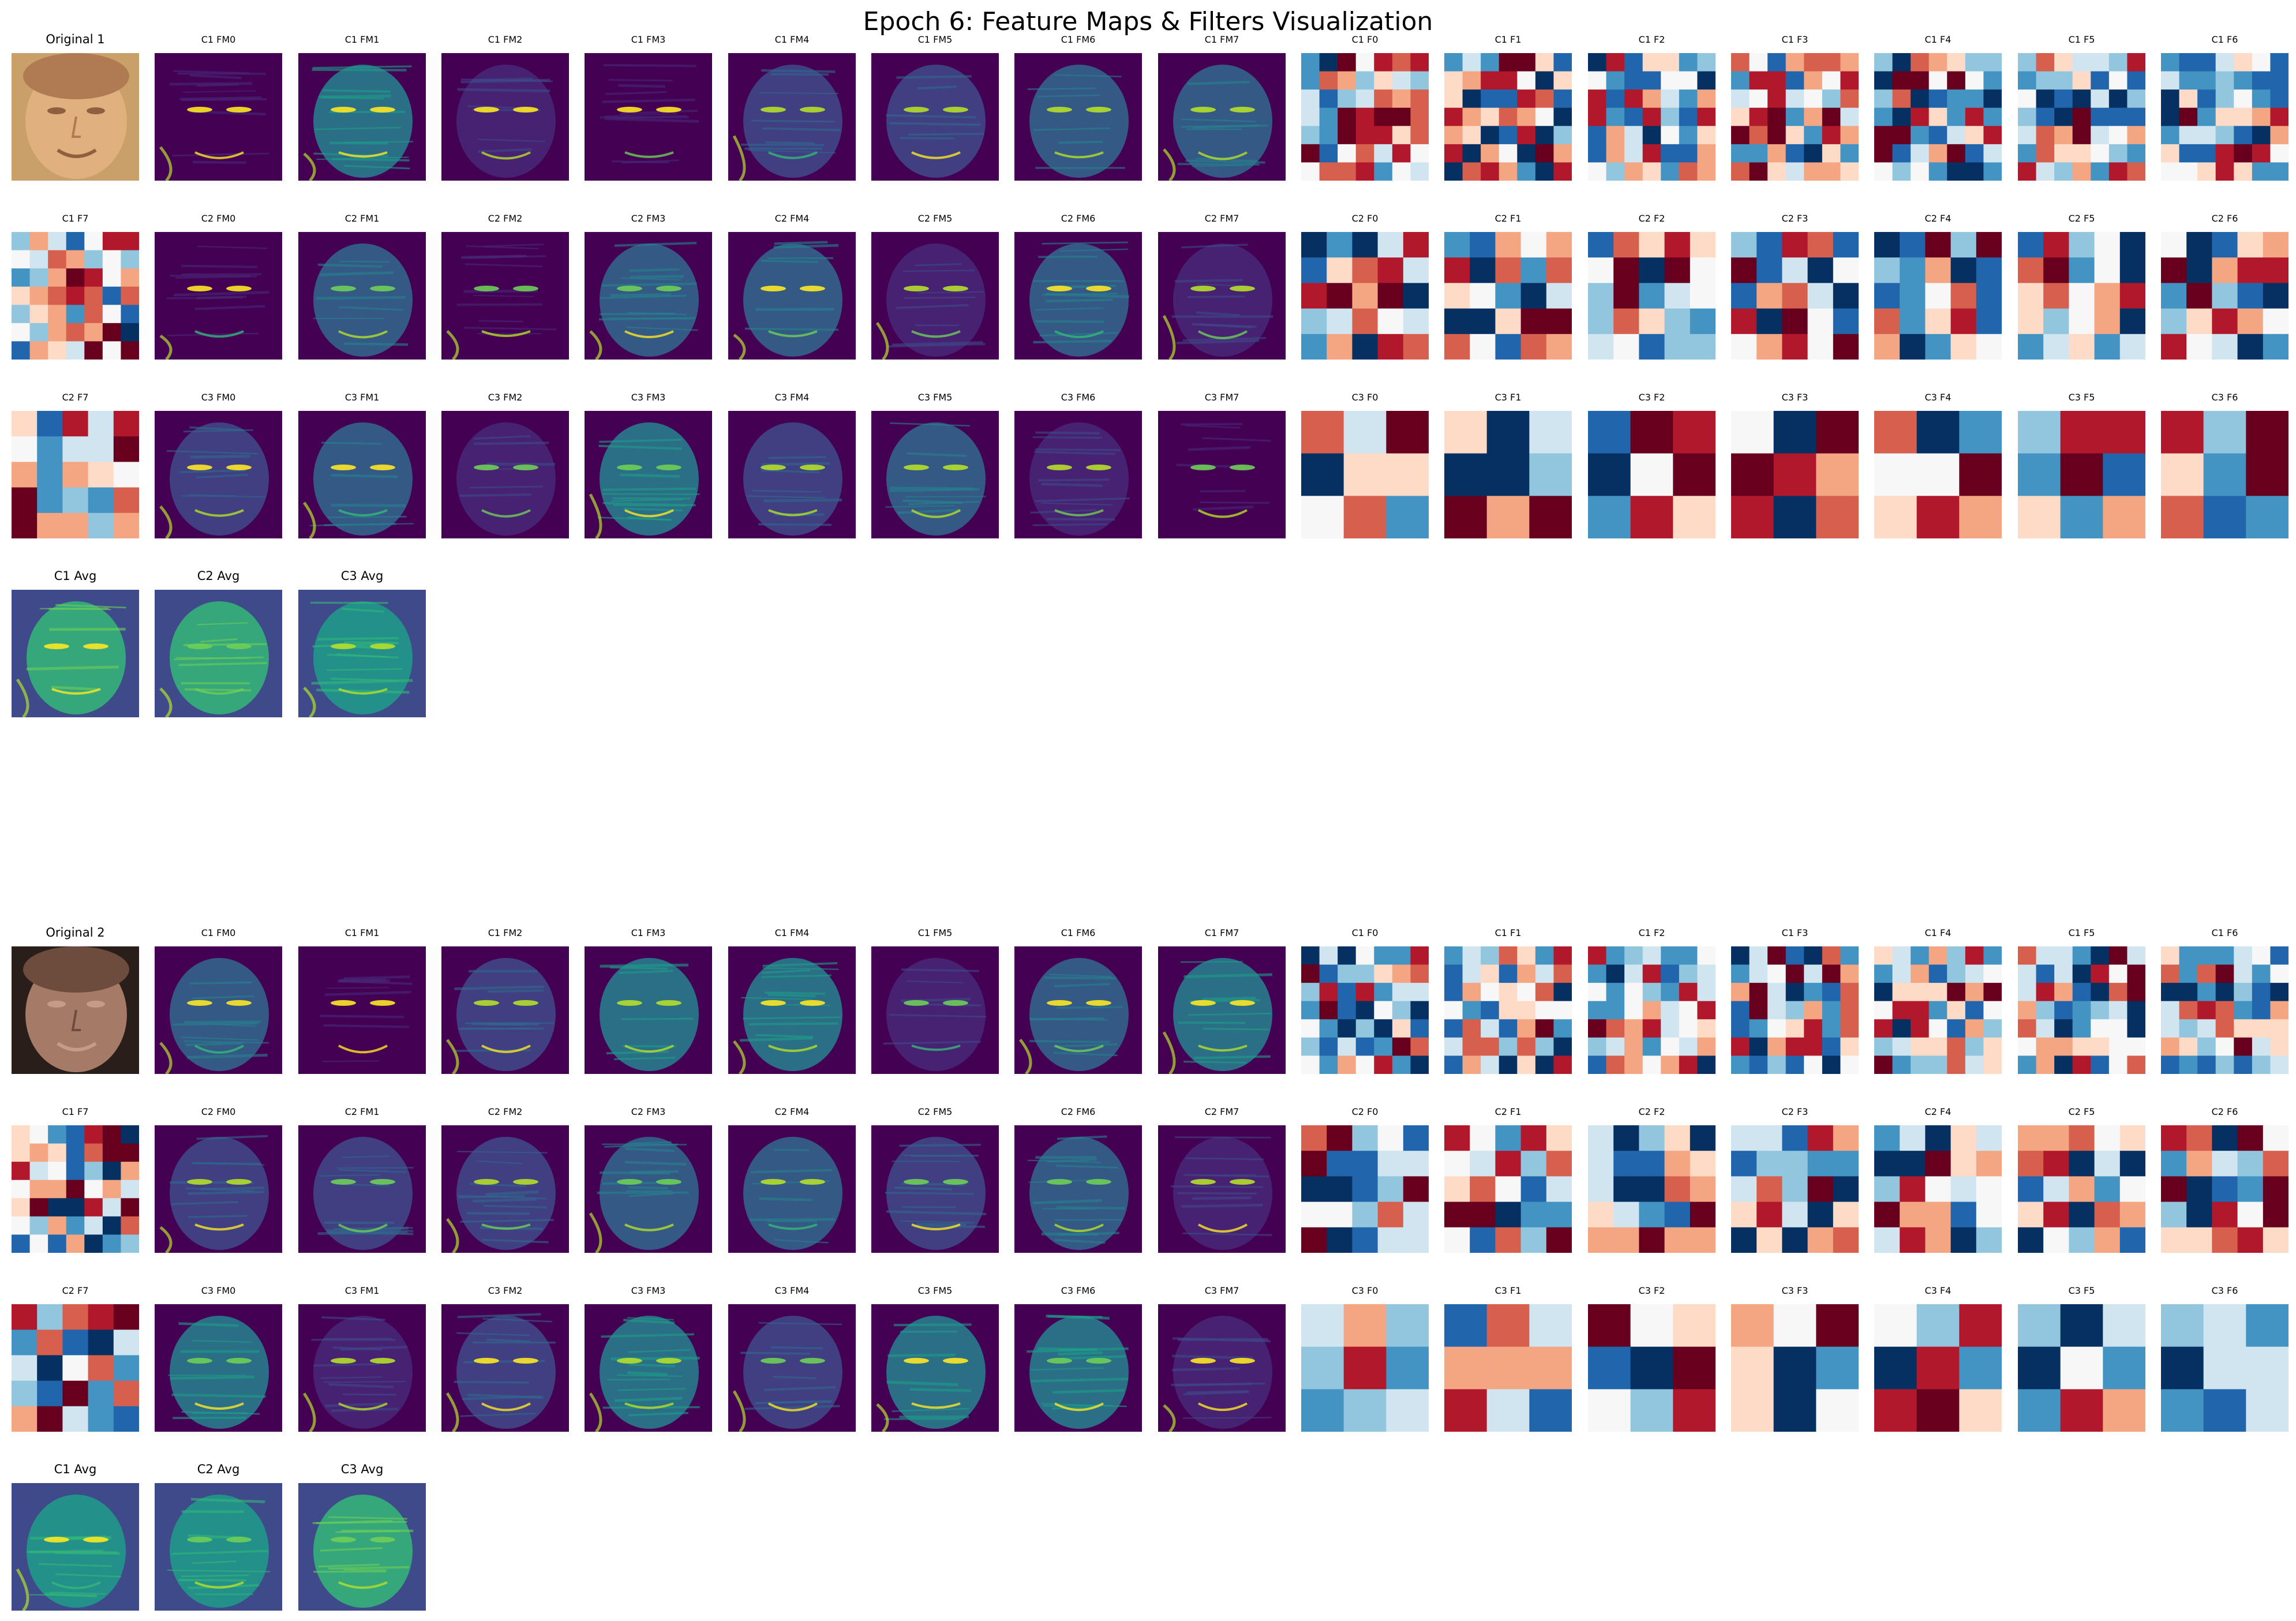 This screenshot has width=2296, height=1621. What do you see at coordinates (2224, 1290) in the screenshot?
I see `panel-title: C3 F6` at bounding box center [2224, 1290].